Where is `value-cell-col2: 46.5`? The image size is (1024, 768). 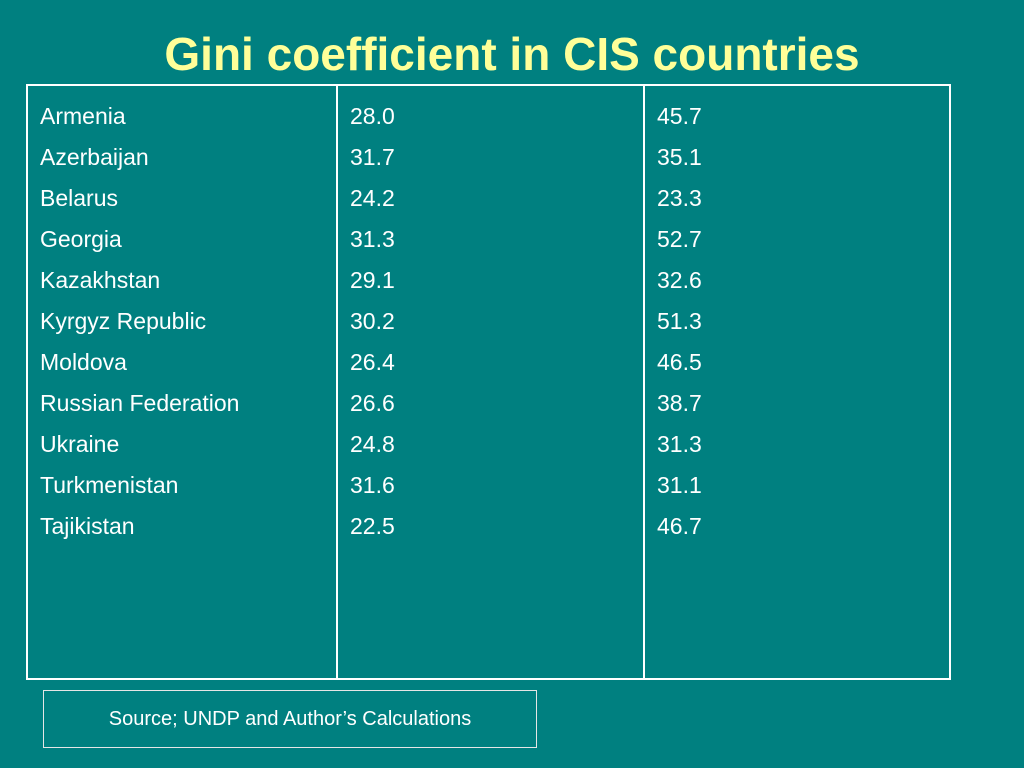
value-cell-col2: 46.5 is located at coordinates (679, 362).